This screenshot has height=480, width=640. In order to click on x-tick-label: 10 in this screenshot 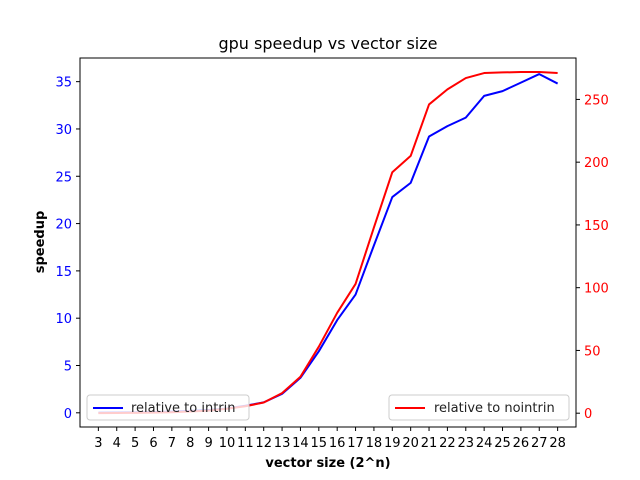, I will do `click(227, 443)`.